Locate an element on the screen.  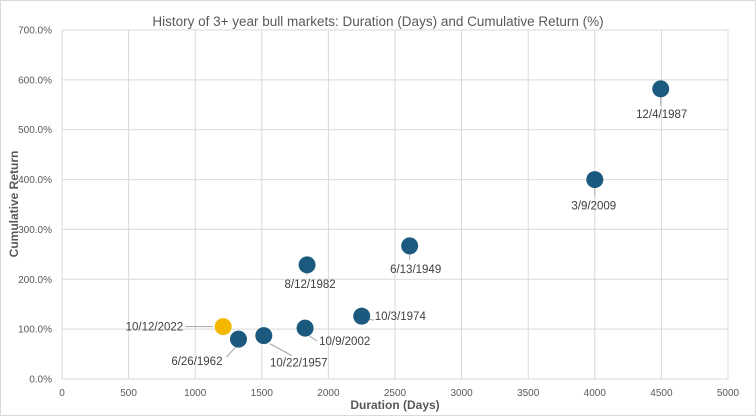
y-tick-label: 600.0% is located at coordinates (35, 80).